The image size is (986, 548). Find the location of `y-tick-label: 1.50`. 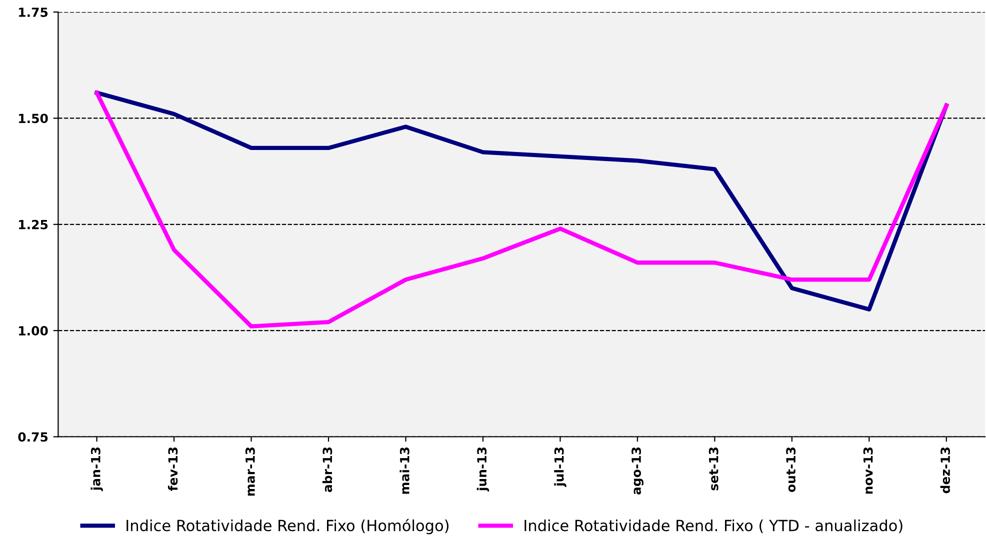

y-tick-label: 1.50 is located at coordinates (33, 119).